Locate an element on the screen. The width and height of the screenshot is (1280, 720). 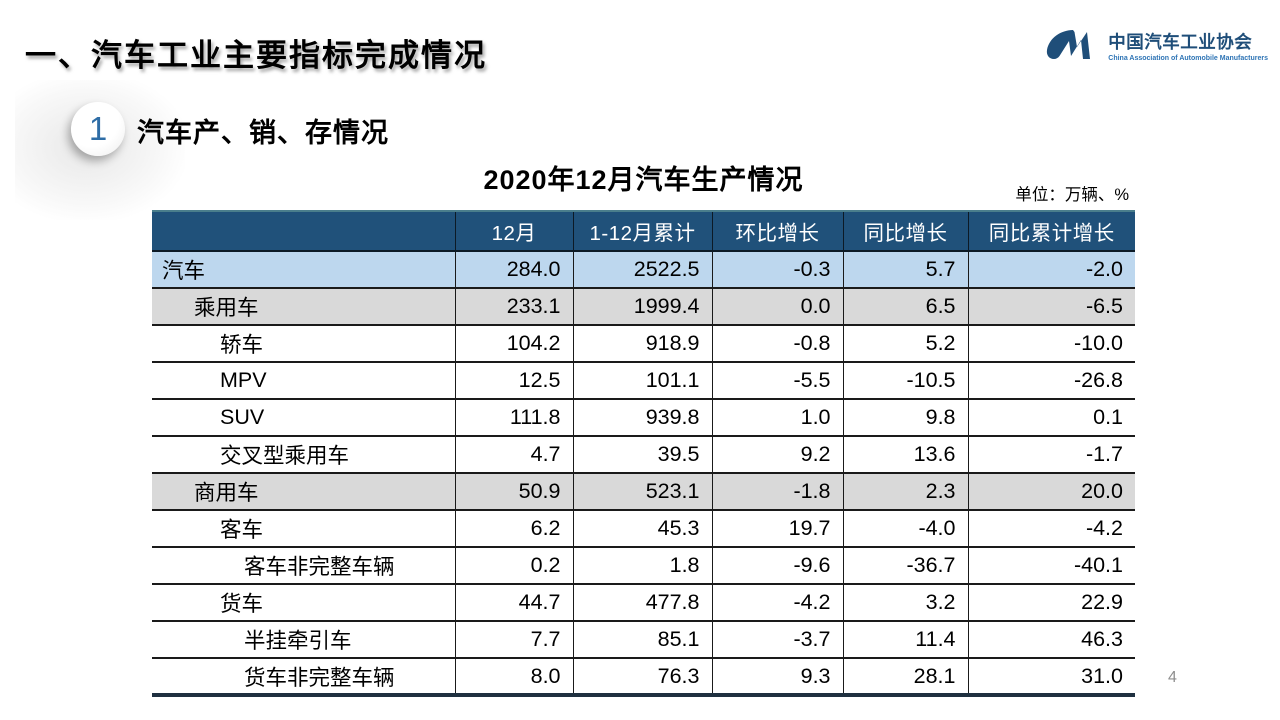
row-value: 1.8 is located at coordinates (642, 565).